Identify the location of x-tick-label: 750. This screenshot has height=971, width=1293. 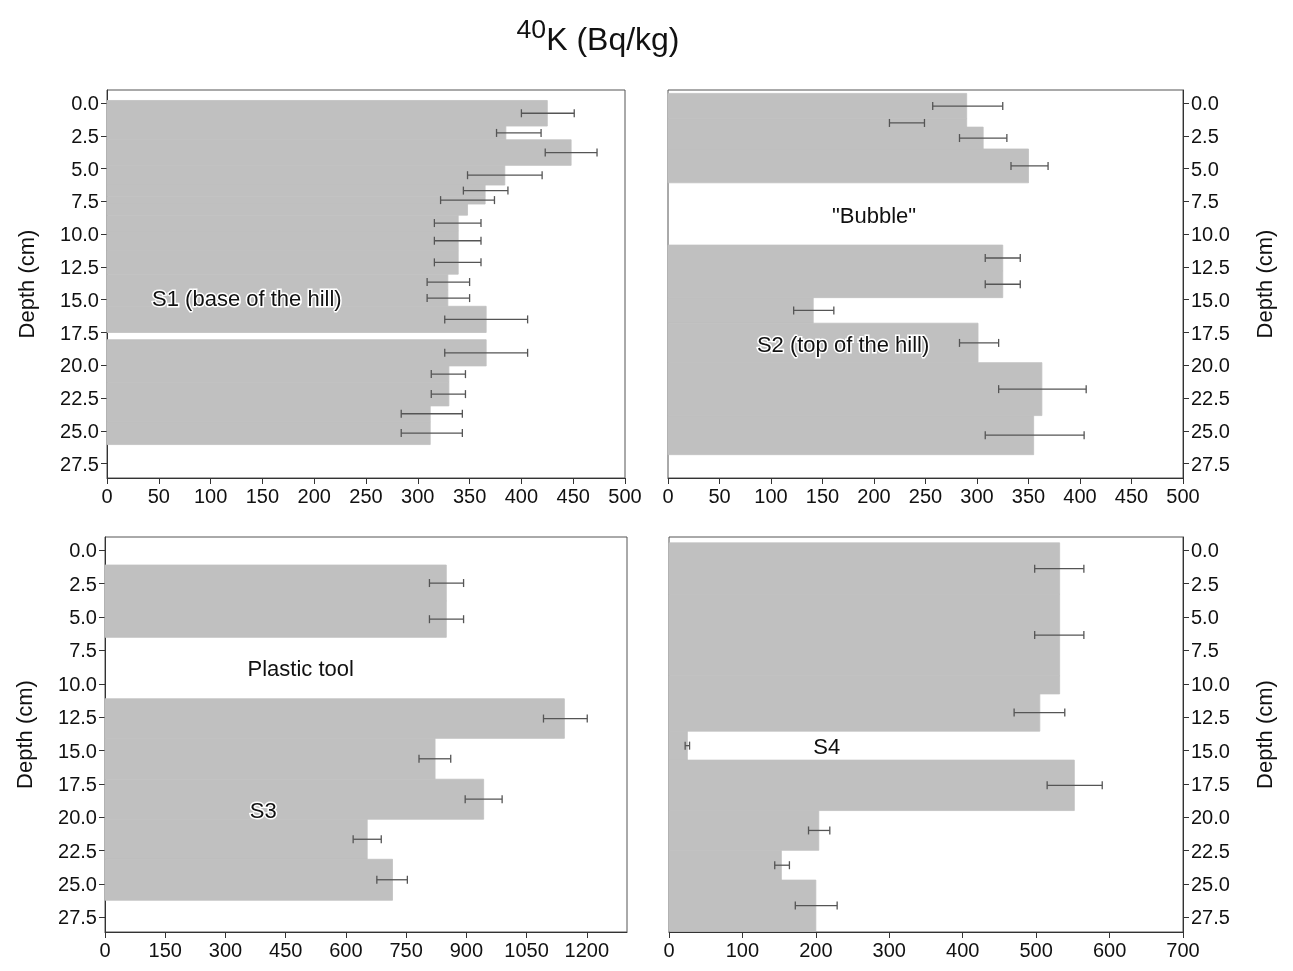
(406, 950).